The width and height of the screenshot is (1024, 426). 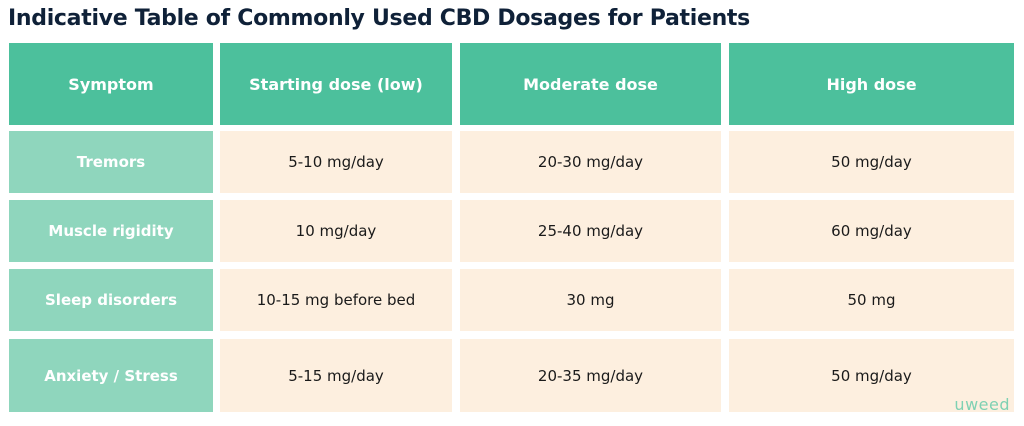 What do you see at coordinates (111, 375) in the screenshot?
I see `symptom-cell: Anxiety / Stress` at bounding box center [111, 375].